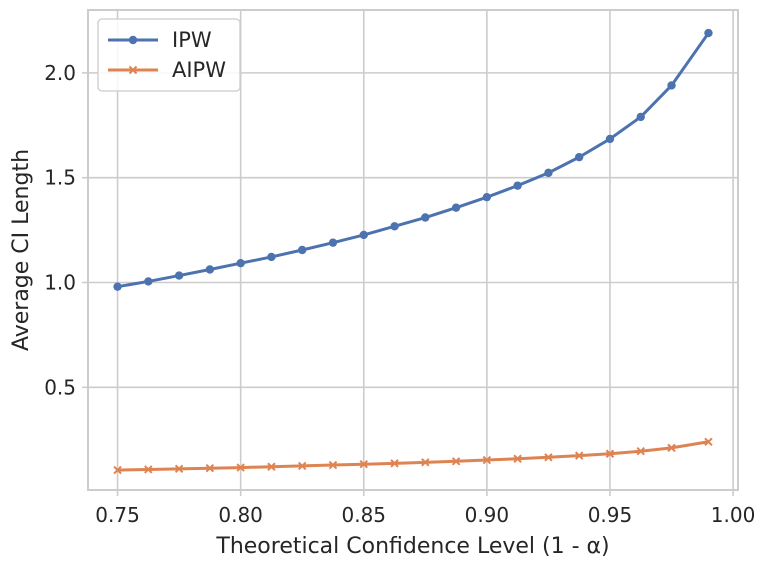 This screenshot has width=765, height=566. What do you see at coordinates (487, 515) in the screenshot?
I see `x-tick-label: 0.90` at bounding box center [487, 515].